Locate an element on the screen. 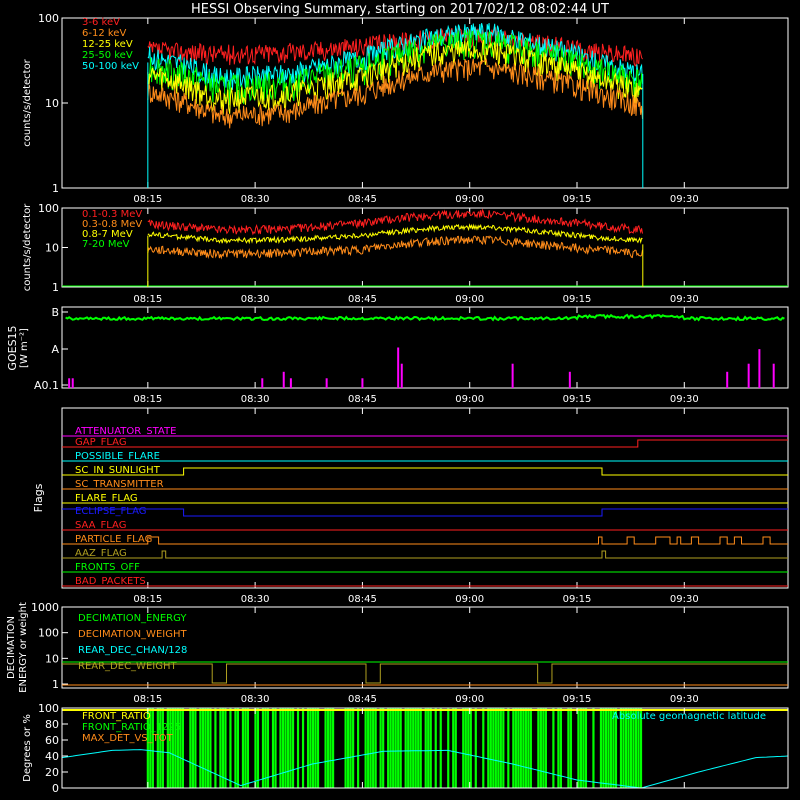  y-axis-label: Degrees or % is located at coordinates (27, 748).